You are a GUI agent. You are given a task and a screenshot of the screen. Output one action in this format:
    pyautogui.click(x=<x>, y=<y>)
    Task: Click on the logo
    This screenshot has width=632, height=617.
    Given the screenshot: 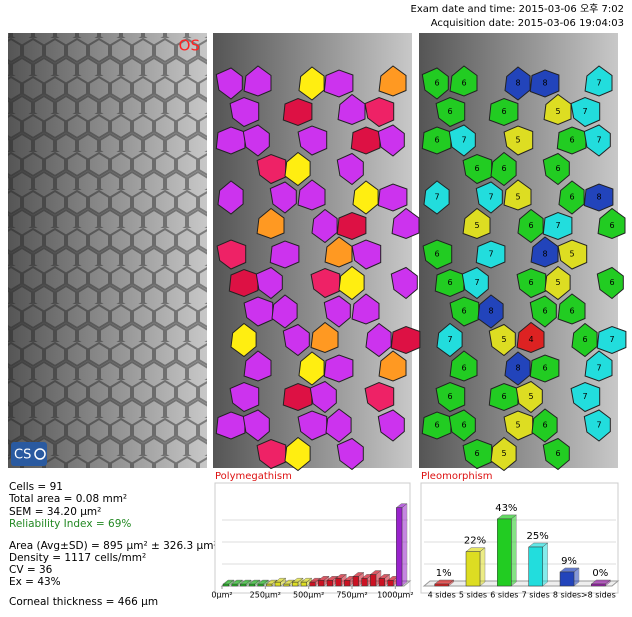 What is the action you would take?
    pyautogui.click(x=29, y=454)
    